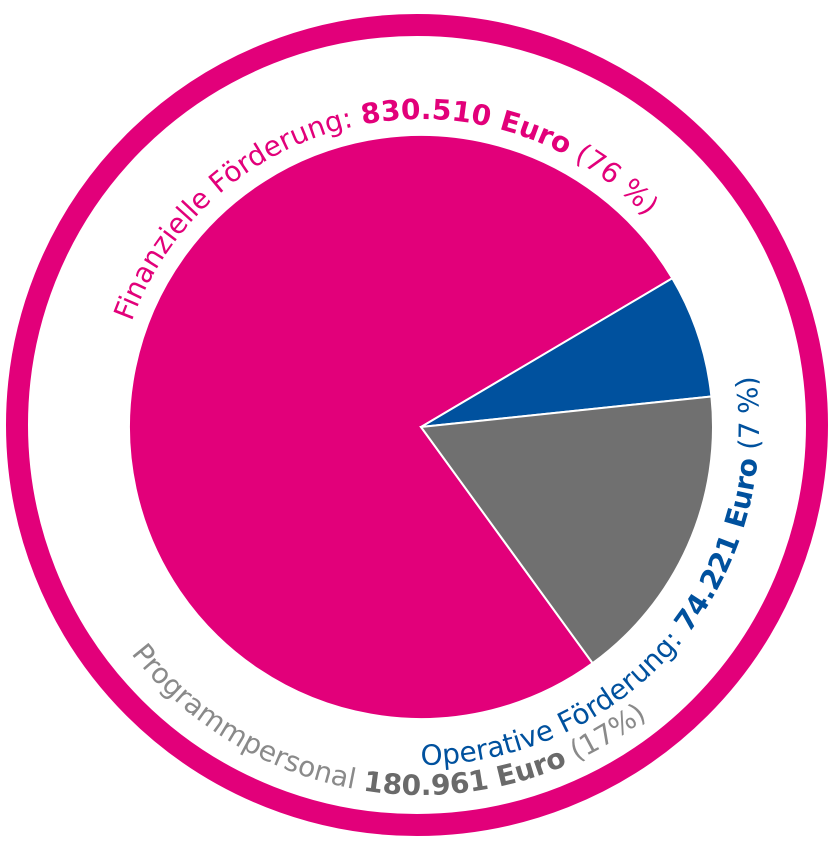 Image resolution: width=831 pixels, height=841 pixels. I want to click on percent-label: (7 %), so click(747, 412).